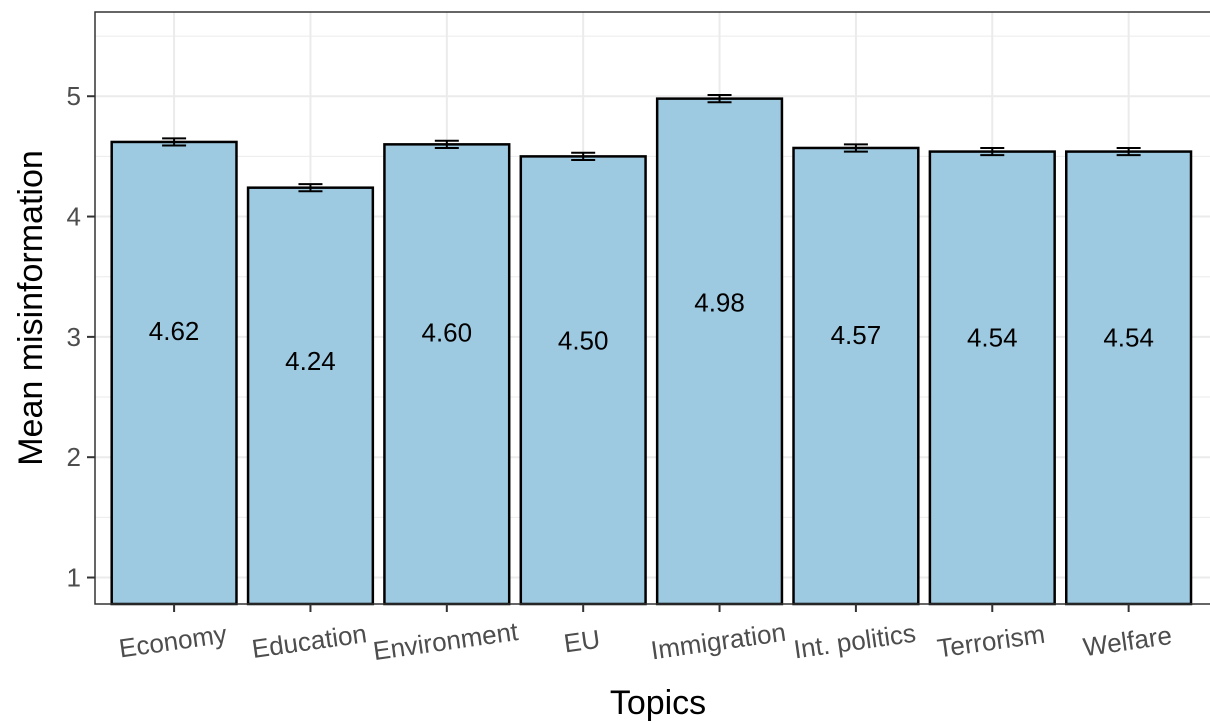 Image resolution: width=1210 pixels, height=723 pixels. Describe the element at coordinates (856, 335) in the screenshot. I see `bar-value-label: 4.57` at that location.